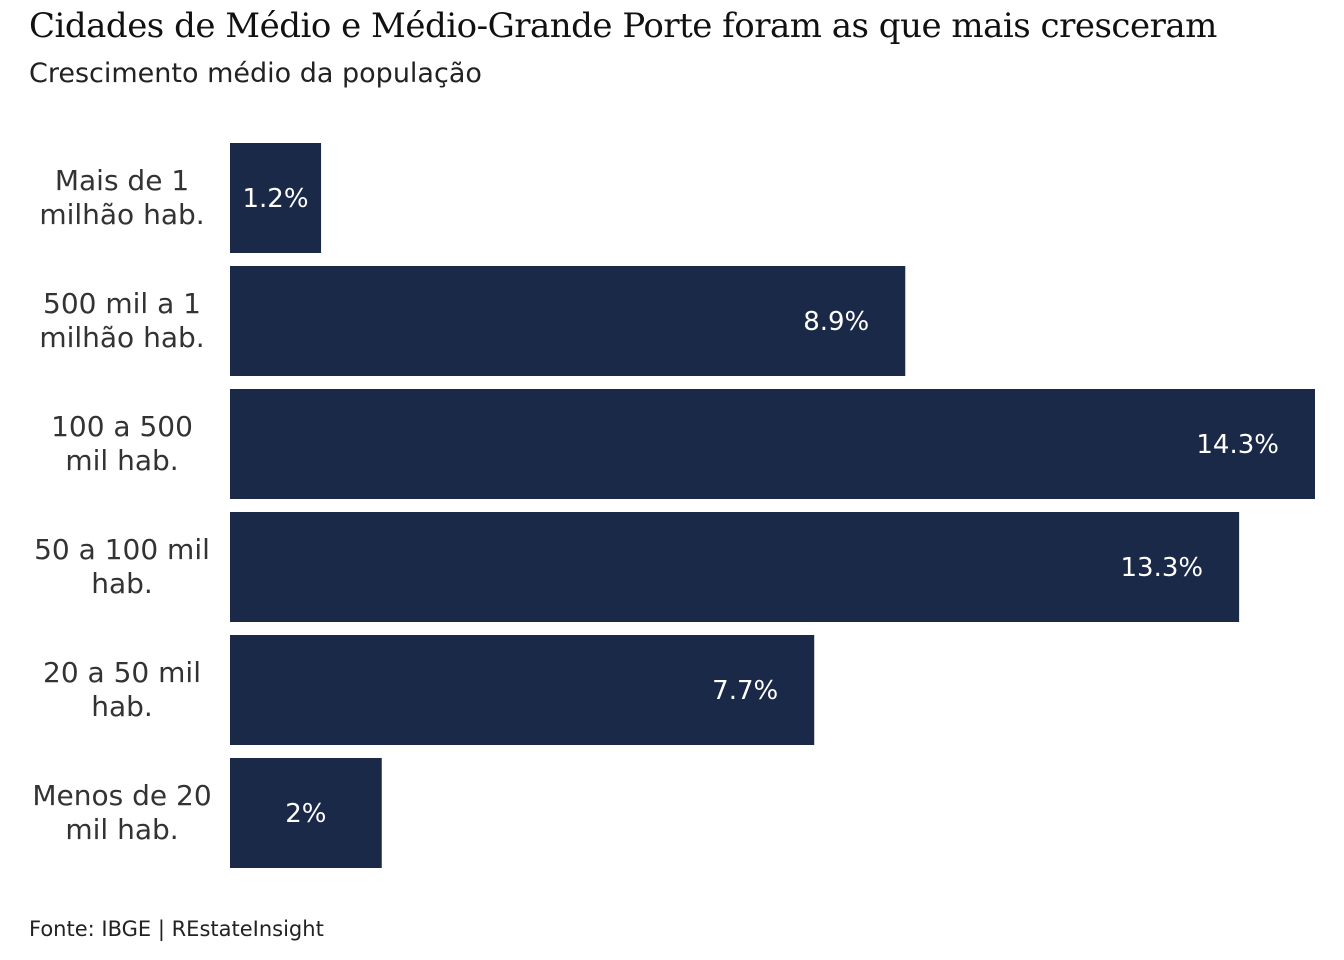 This screenshot has height=960, width=1344. What do you see at coordinates (1162, 568) in the screenshot?
I see `value-label-3: 13.3%` at bounding box center [1162, 568].